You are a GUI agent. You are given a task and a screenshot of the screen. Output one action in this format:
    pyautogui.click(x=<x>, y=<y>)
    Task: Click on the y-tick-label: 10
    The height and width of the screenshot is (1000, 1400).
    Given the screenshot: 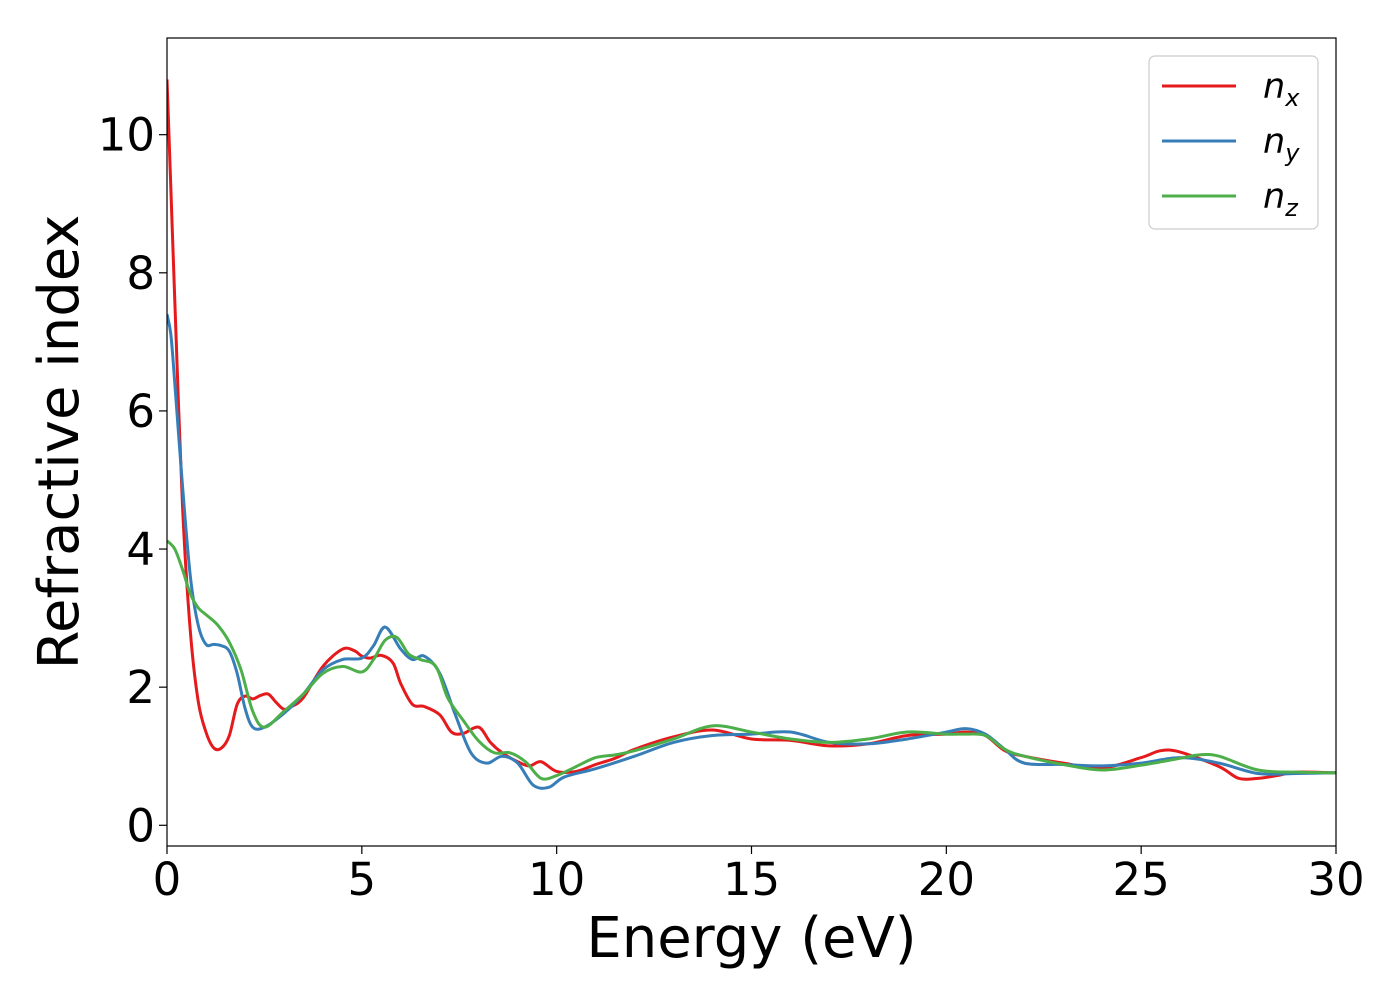 What is the action you would take?
    pyautogui.click(x=126, y=135)
    